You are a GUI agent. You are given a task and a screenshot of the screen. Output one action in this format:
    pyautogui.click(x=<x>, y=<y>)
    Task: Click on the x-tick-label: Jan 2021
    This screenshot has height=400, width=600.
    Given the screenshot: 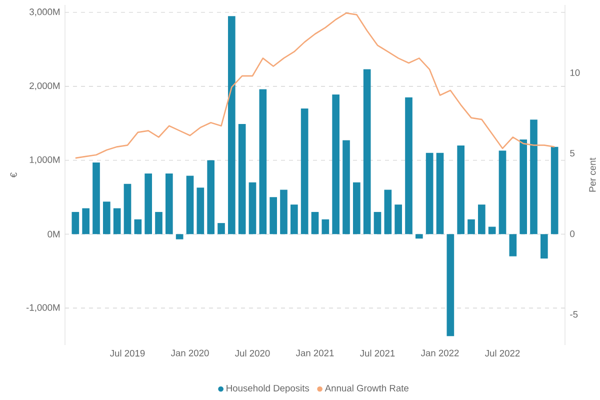 What is the action you would take?
    pyautogui.click(x=315, y=353)
    